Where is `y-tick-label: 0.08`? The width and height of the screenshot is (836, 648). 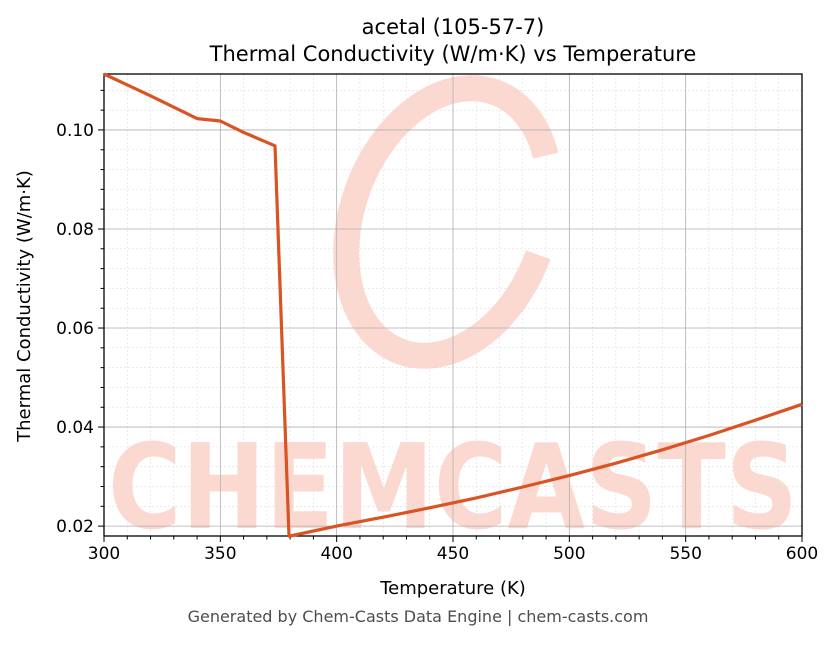
y-tick-label: 0.08 is located at coordinates (75, 230).